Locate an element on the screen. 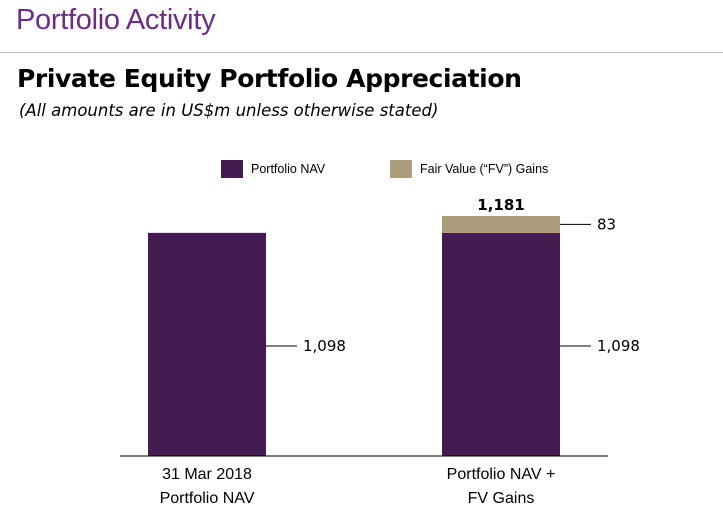 The image size is (723, 523). page-title: Portfolio Activity is located at coordinates (116, 20).